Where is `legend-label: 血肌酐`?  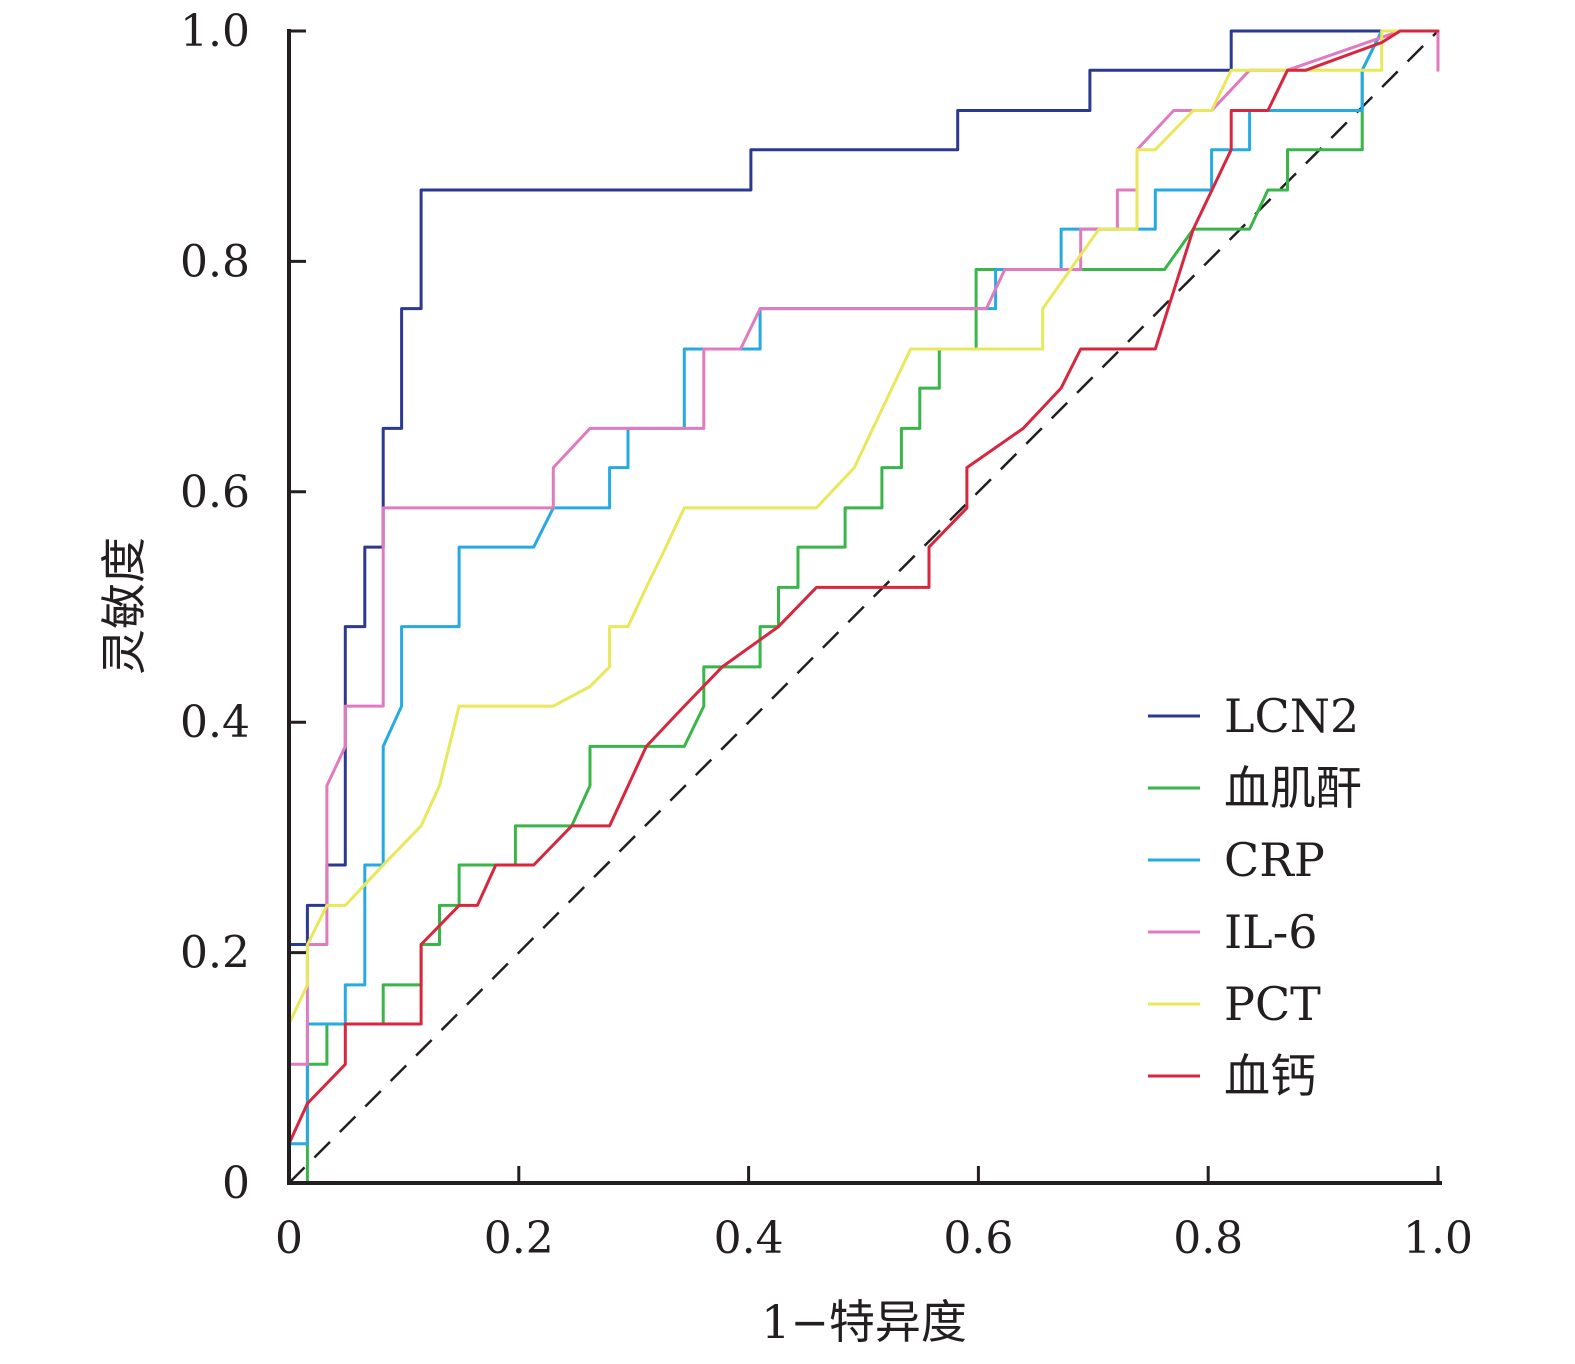
legend-label: 血肌酐 is located at coordinates (1293, 788).